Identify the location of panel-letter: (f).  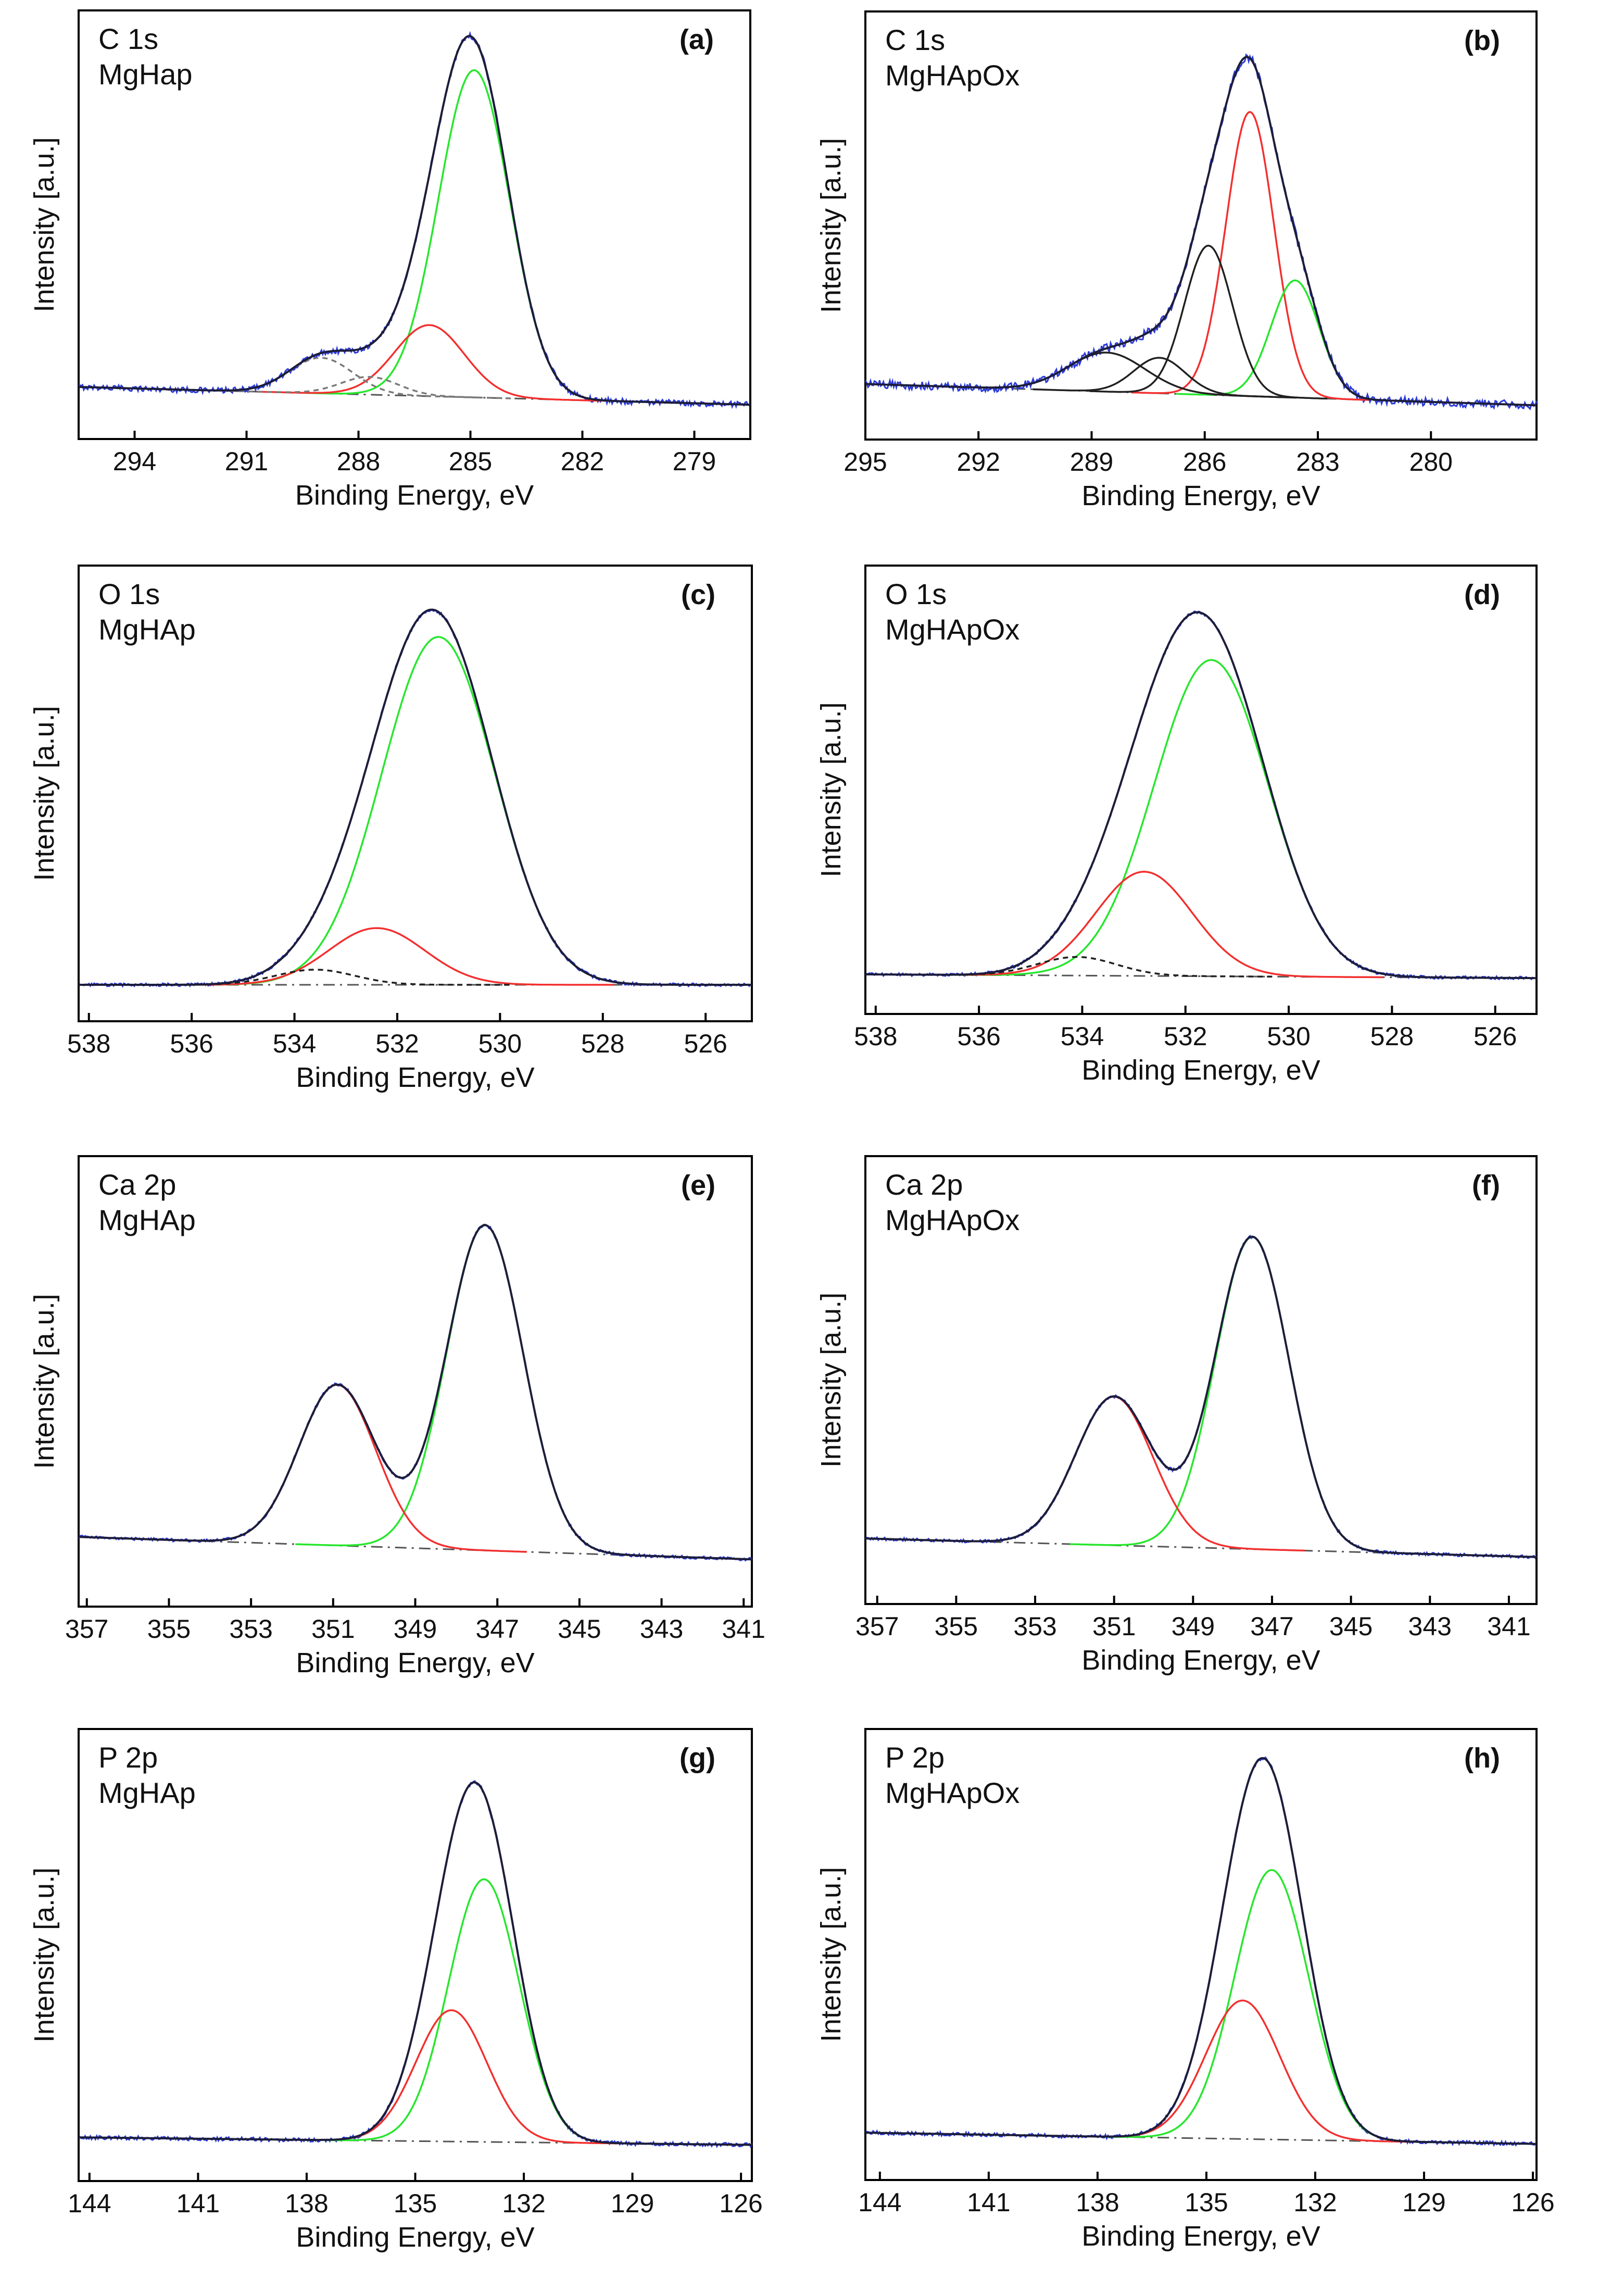
(1486, 1186).